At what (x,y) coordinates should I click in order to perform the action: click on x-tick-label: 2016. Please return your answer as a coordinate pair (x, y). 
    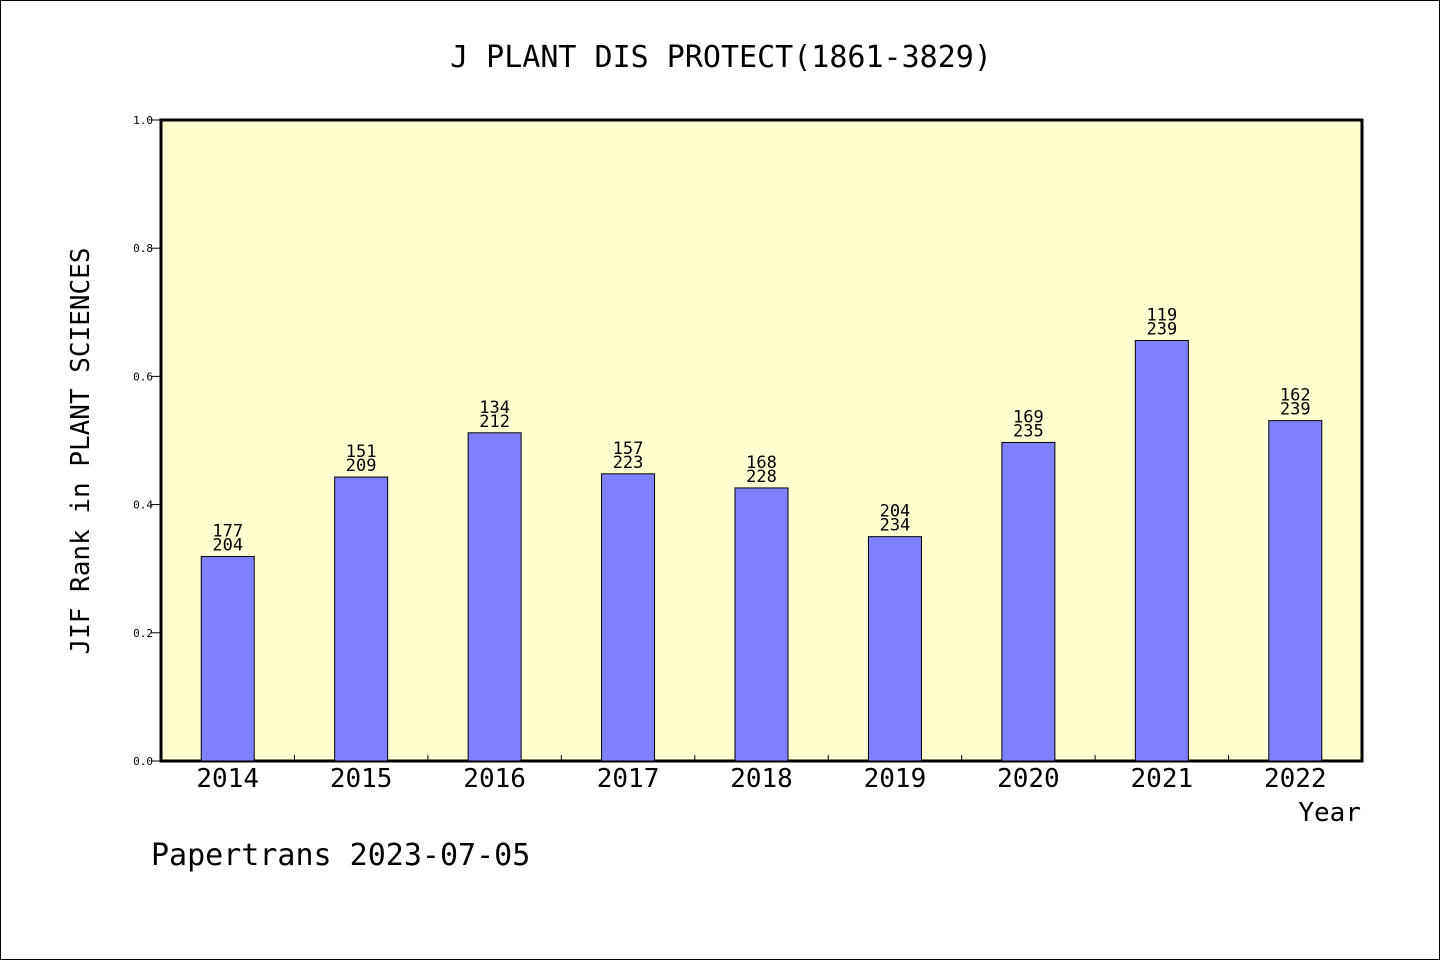
    Looking at the image, I should click on (494, 779).